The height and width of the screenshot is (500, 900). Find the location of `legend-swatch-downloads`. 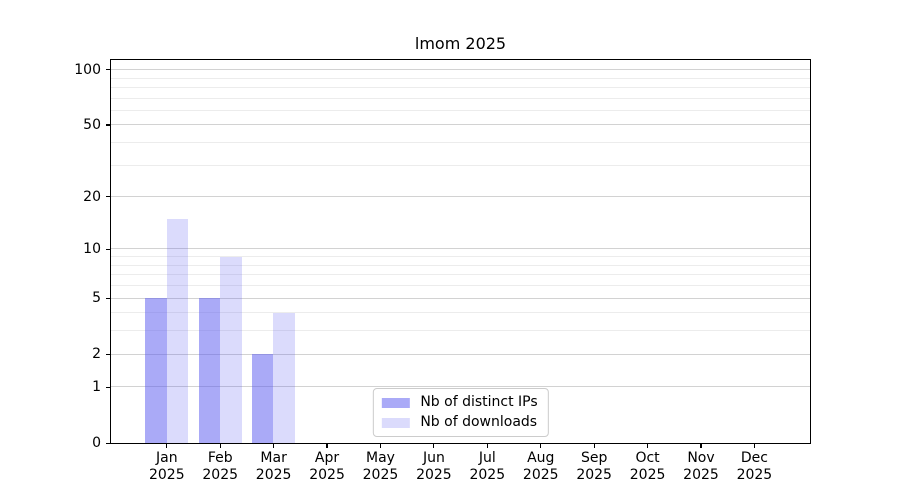

legend-swatch-downloads is located at coordinates (395, 422).